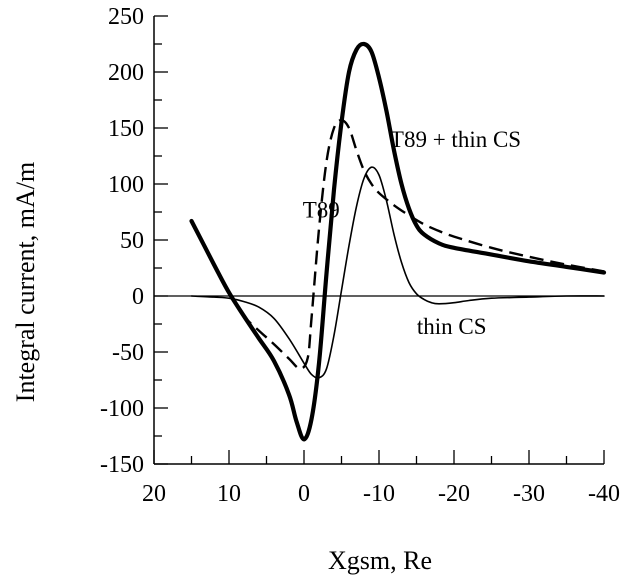 This screenshot has height=580, width=625. I want to click on annotations: T89 + thin CS T89 thin CS, so click(412, 233).